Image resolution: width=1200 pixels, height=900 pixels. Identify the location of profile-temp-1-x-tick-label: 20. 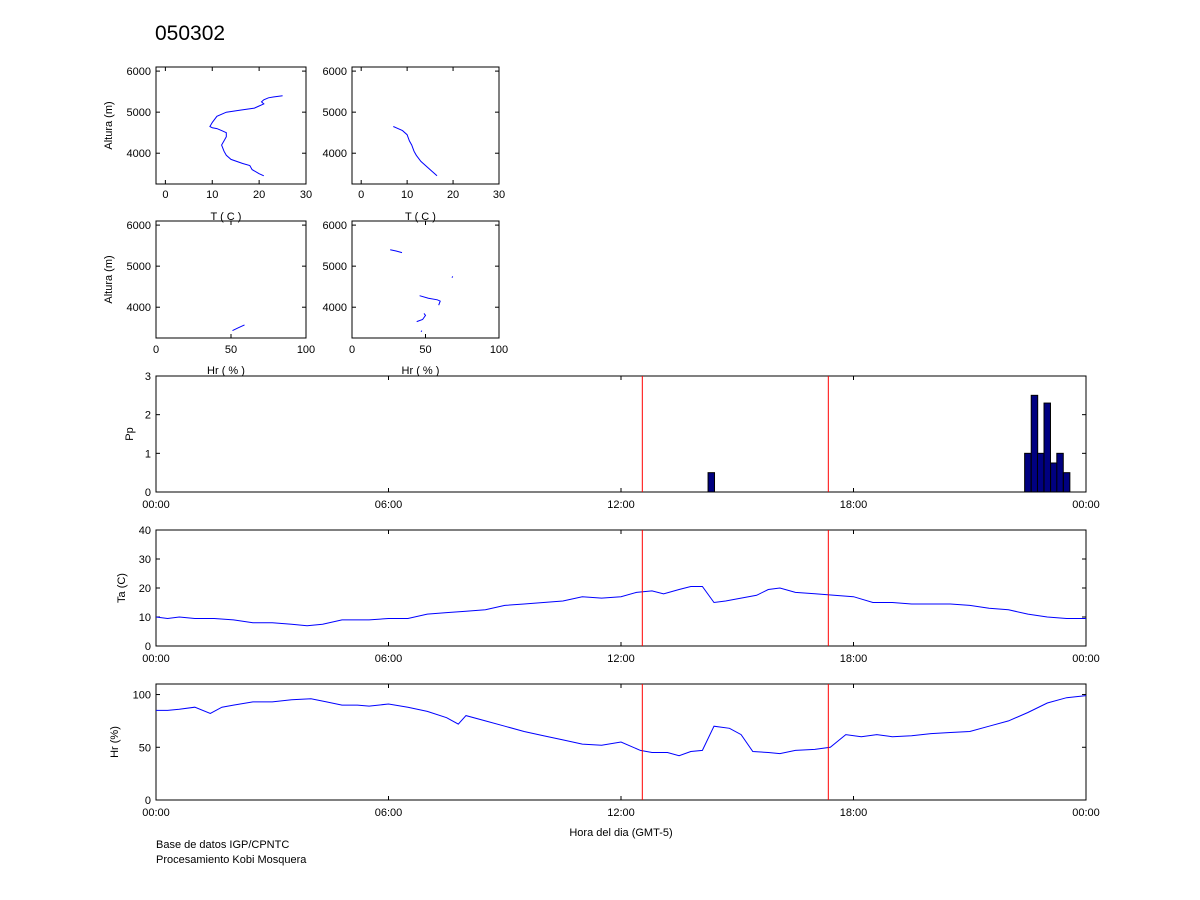
(259, 195).